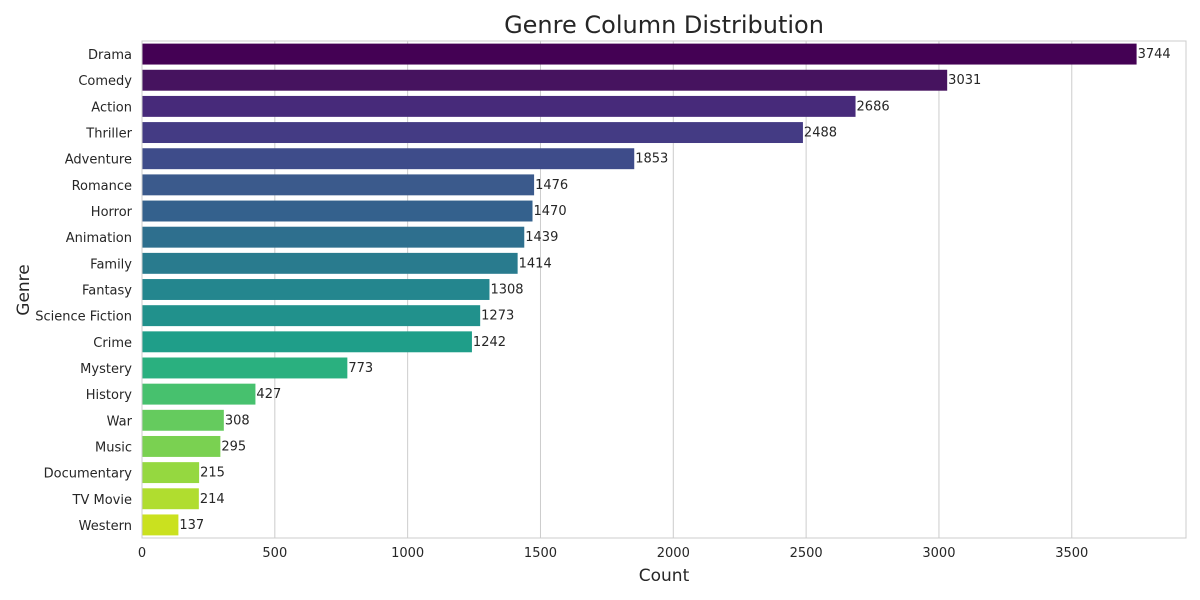 The width and height of the screenshot is (1200, 600). Describe the element at coordinates (964, 80) in the screenshot. I see `value-label-comedy: 3031` at that location.